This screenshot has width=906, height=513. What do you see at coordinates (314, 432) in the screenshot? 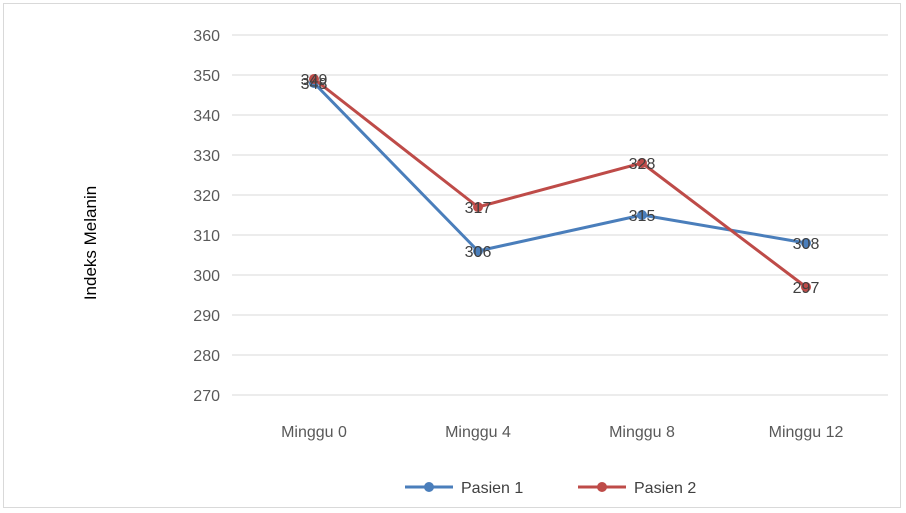
I see `x-tick-label: Minggu 0` at bounding box center [314, 432].